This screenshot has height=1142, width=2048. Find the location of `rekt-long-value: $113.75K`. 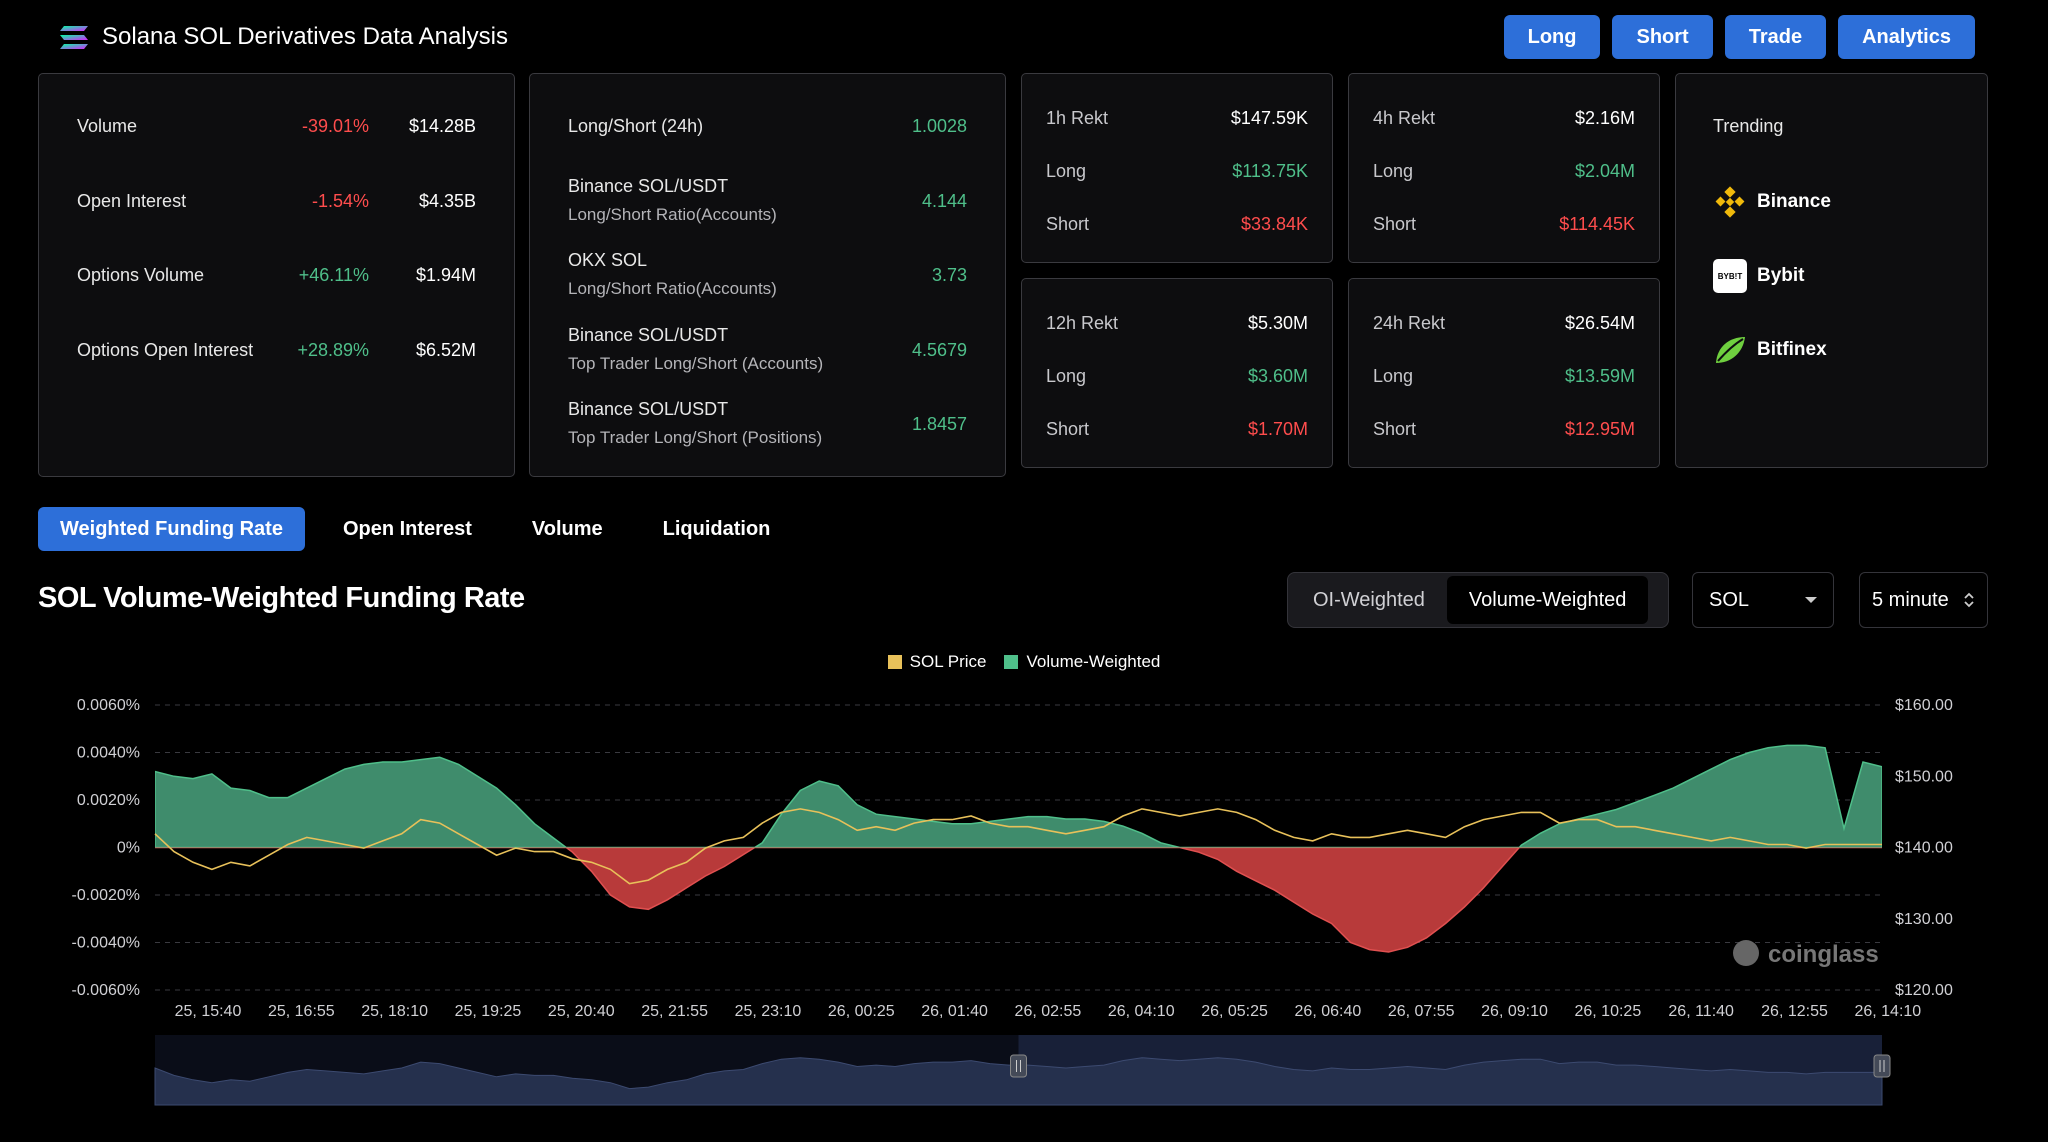

rekt-long-value: $113.75K is located at coordinates (1270, 171).